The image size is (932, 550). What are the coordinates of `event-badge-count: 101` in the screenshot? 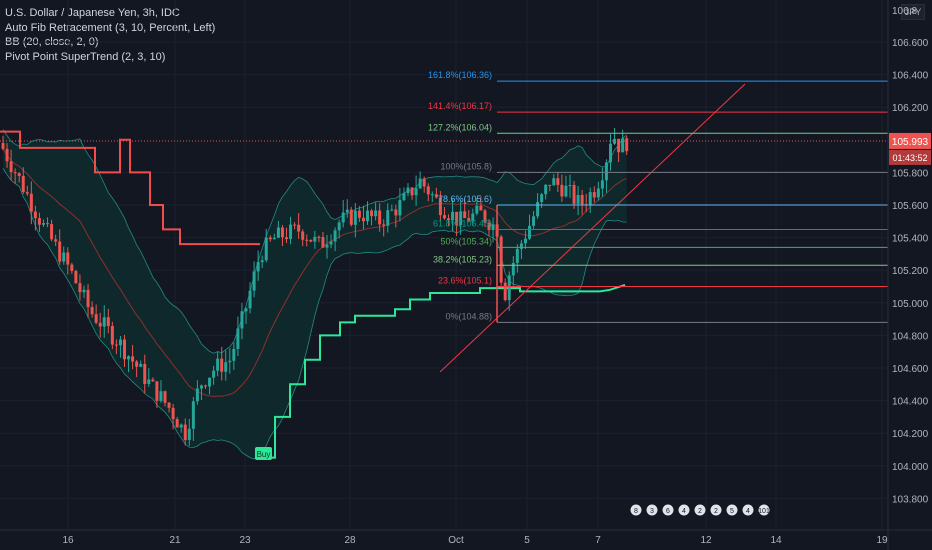 It's located at (764, 511).